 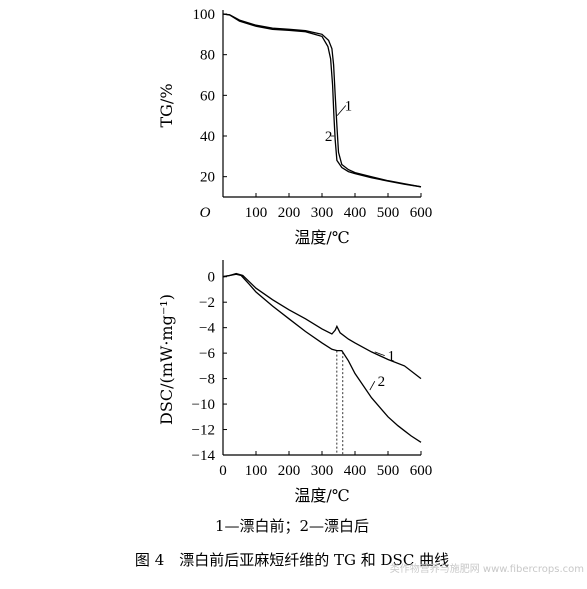 What do you see at coordinates (212, 278) in the screenshot?
I see `y-tick-label: 0` at bounding box center [212, 278].